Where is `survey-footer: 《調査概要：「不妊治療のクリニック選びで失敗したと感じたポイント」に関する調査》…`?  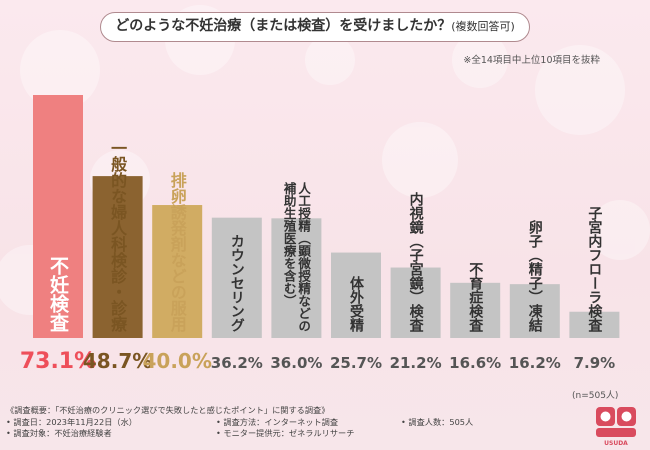 survey-footer: 《調査概要：「不妊治療のクリニック選びで失敗したと感じたポイント」に関する調査》… is located at coordinates (306, 422).